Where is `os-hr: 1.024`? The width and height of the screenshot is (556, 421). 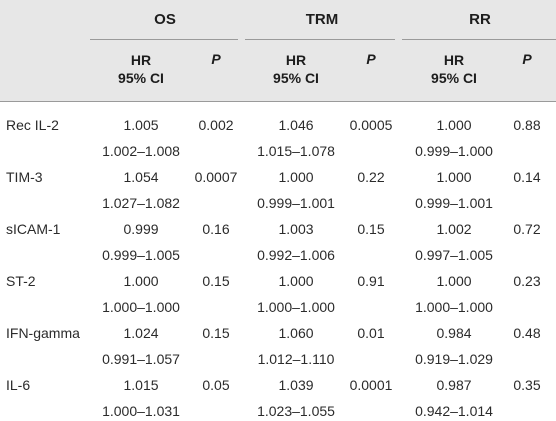
os-hr: 1.024 is located at coordinates (141, 333).